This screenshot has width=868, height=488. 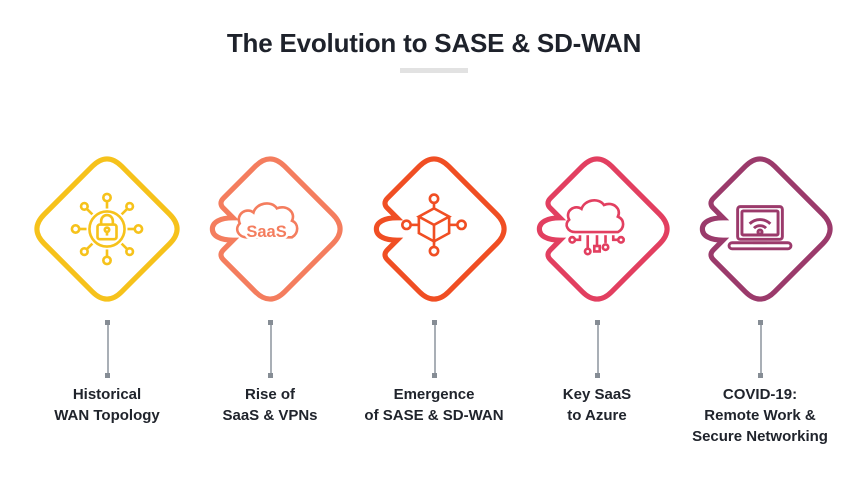 I want to click on saas-cloud-text: SaaS, so click(x=266, y=232).